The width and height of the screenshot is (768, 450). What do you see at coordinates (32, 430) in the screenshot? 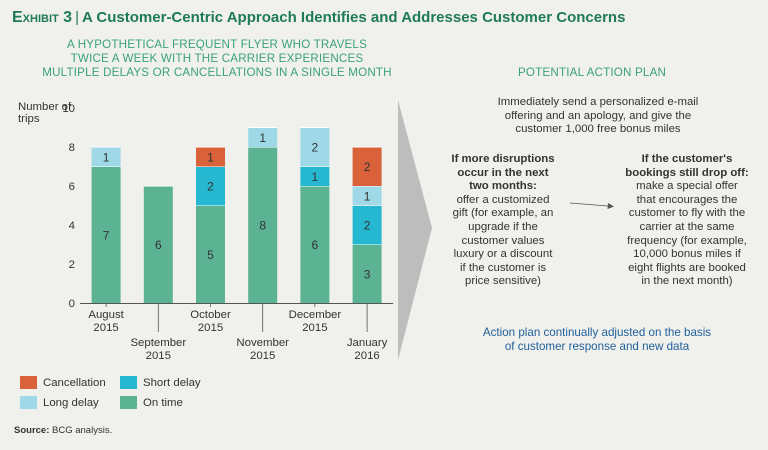
I see `source-label: Source:` at bounding box center [32, 430].